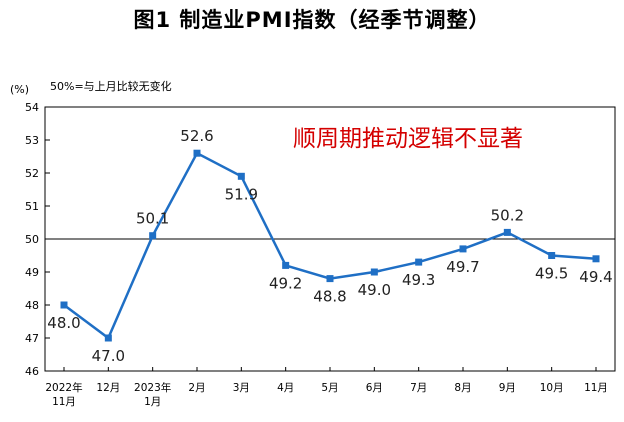  I want to click on y-tick-label: 50, so click(32, 239).